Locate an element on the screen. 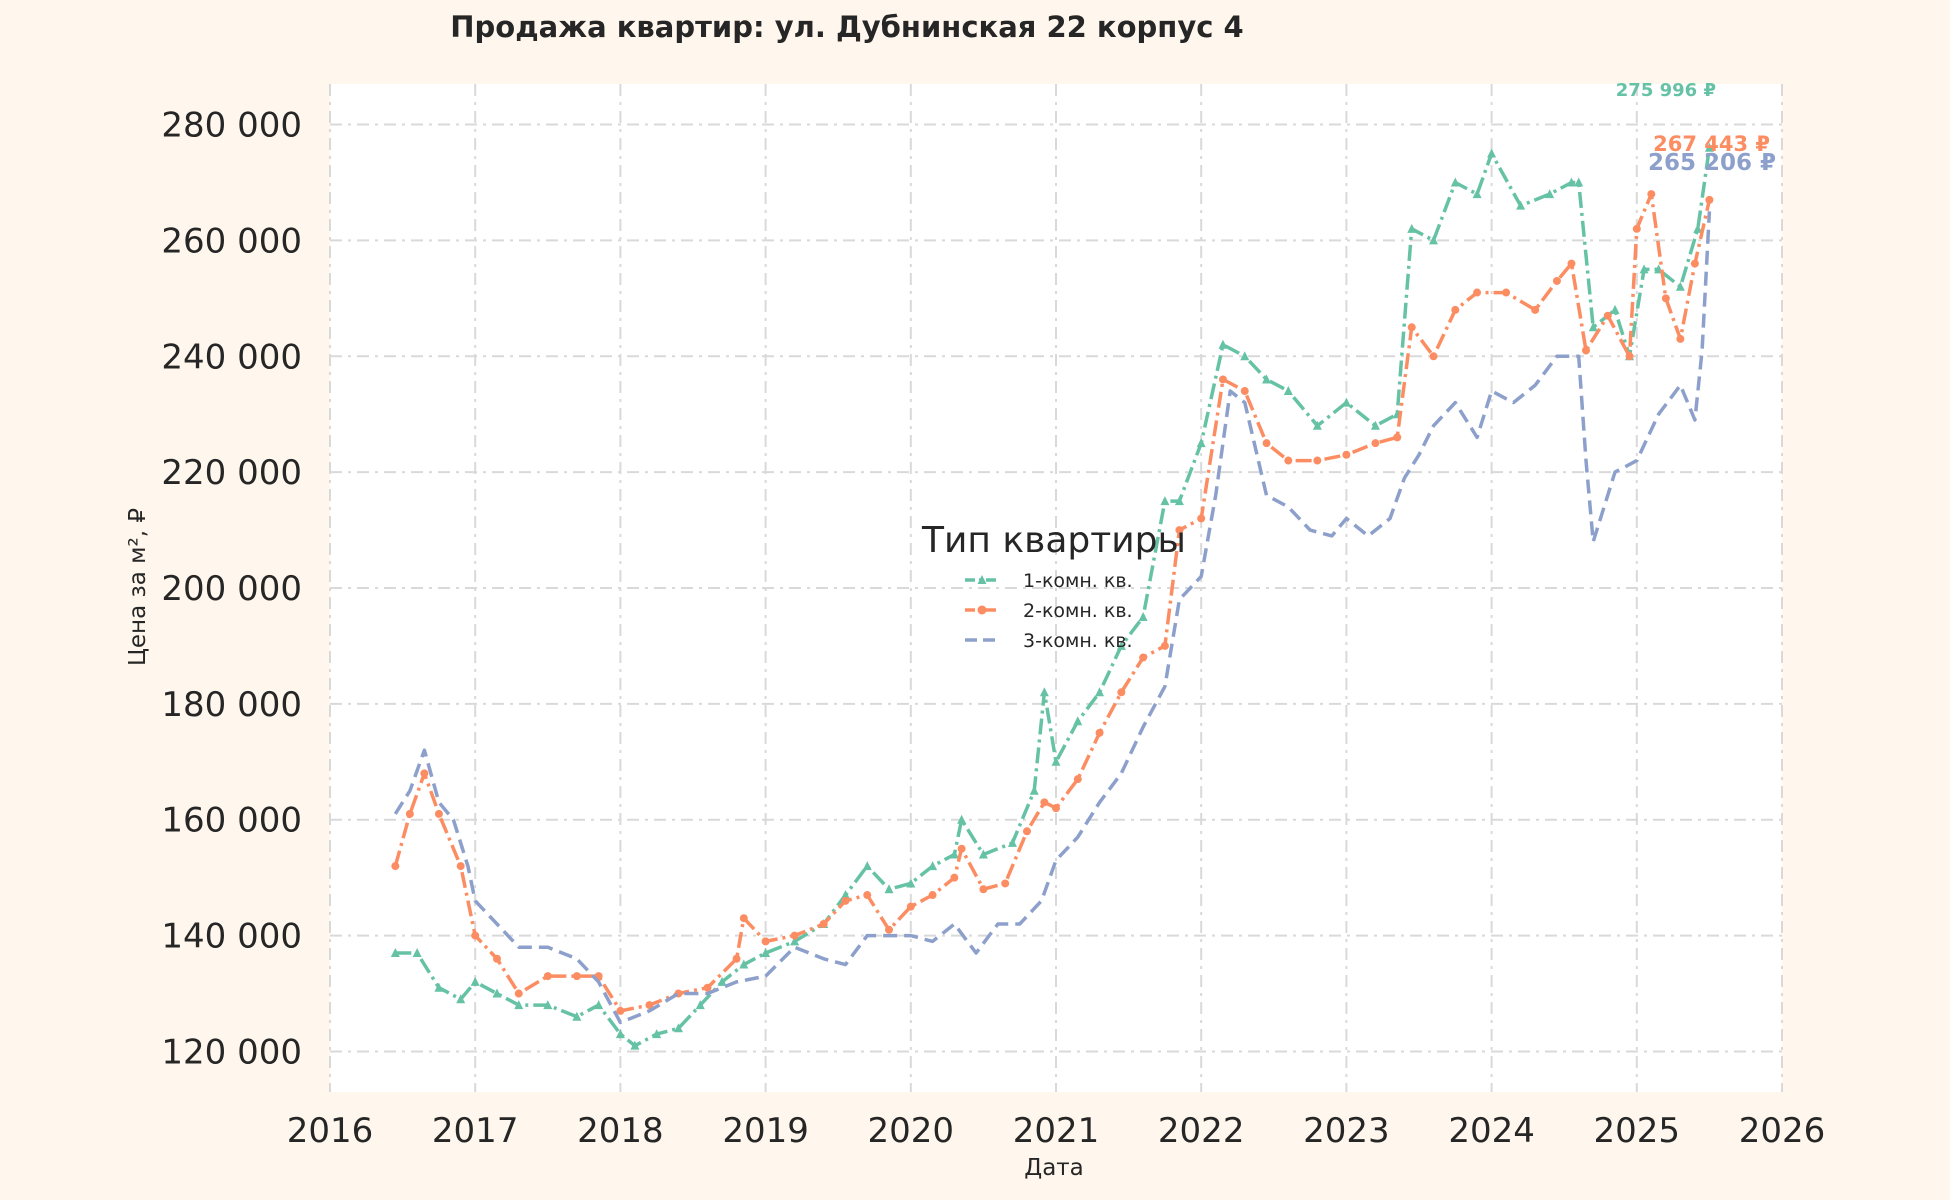  y-tick-label: 280 000 is located at coordinates (231, 126).